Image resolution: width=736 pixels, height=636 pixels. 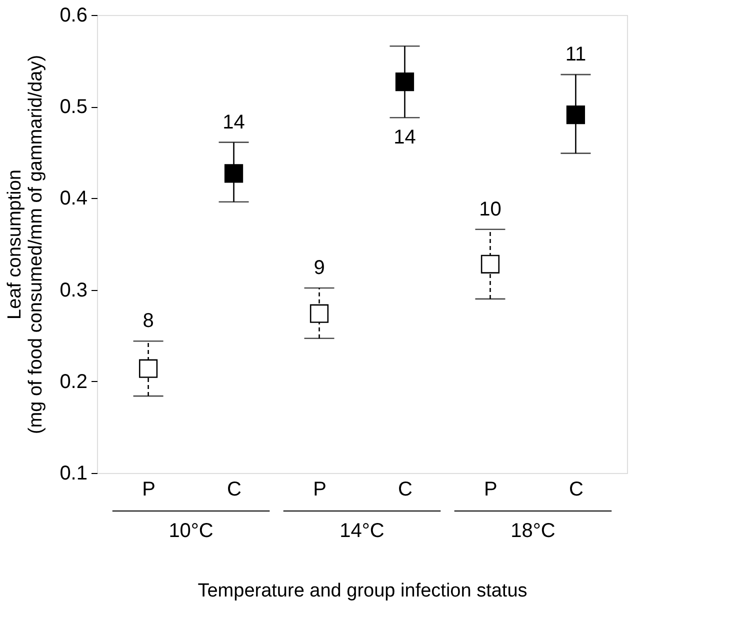 What do you see at coordinates (74, 473) in the screenshot?
I see `y-tick-label: 0.1` at bounding box center [74, 473].